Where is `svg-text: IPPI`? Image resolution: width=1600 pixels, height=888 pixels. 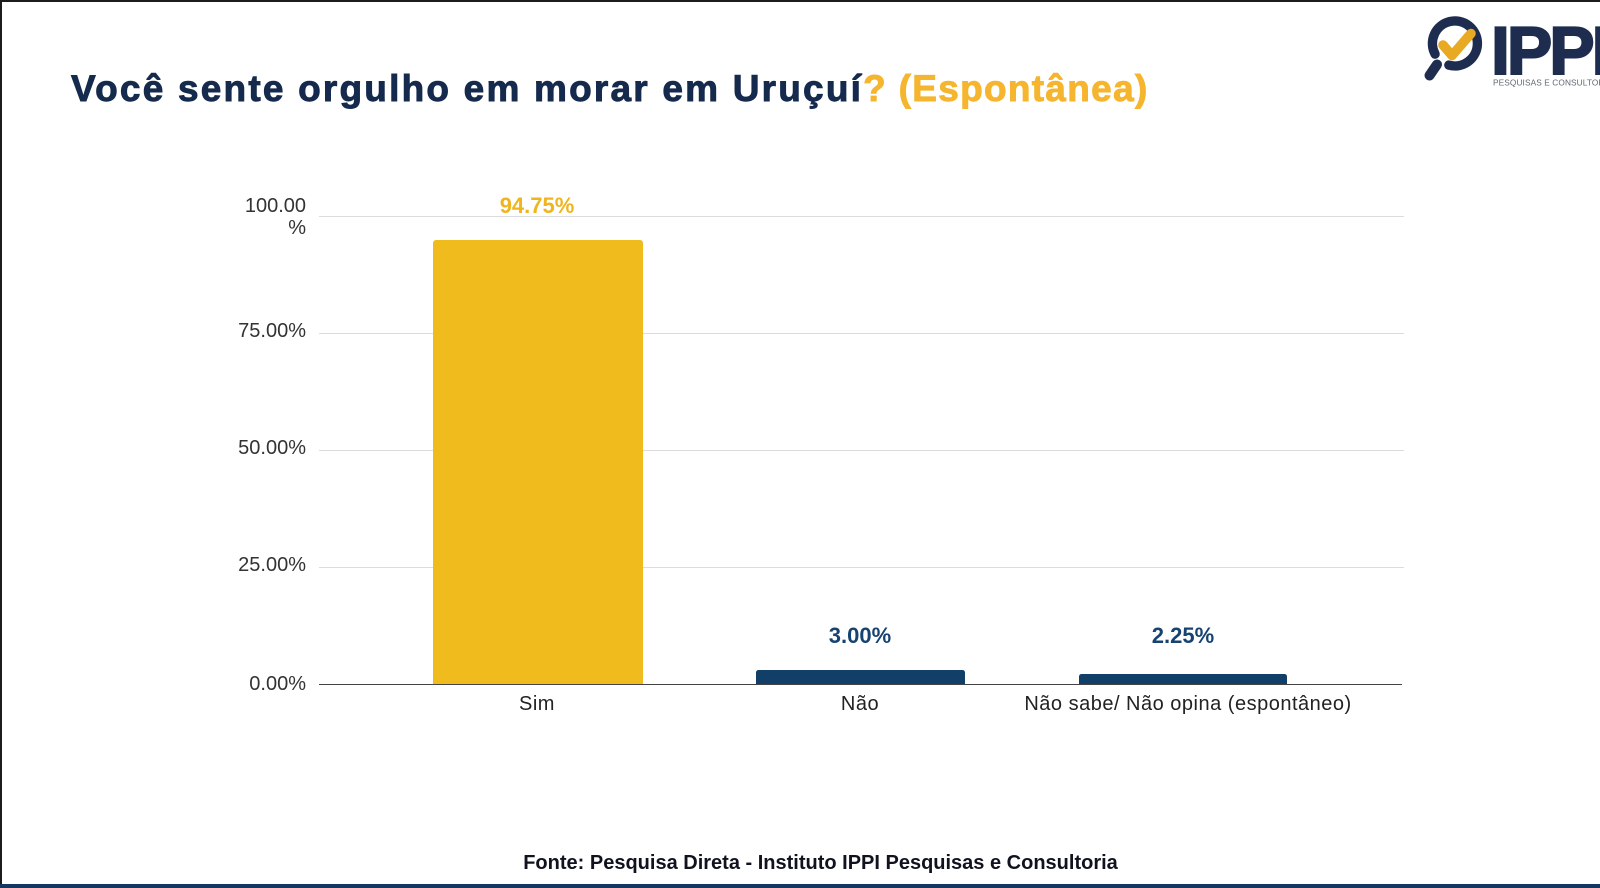
svg-text: IPPI is located at coordinates (1545, 51).